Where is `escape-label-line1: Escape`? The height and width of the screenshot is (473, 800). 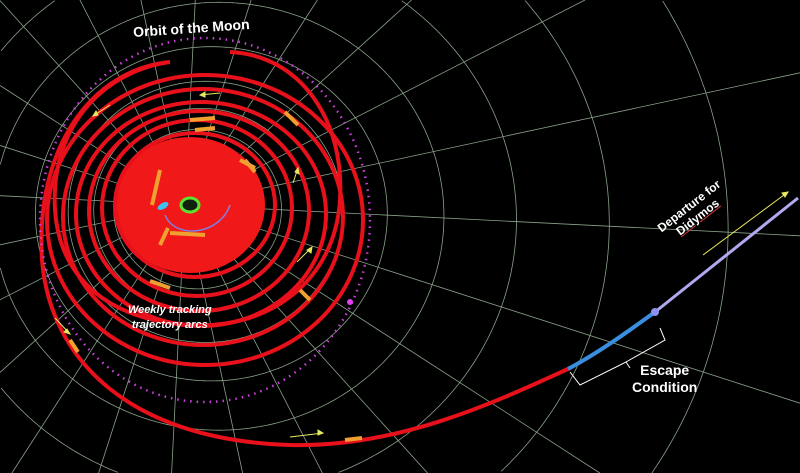 escape-label-line1: Escape is located at coordinates (665, 370).